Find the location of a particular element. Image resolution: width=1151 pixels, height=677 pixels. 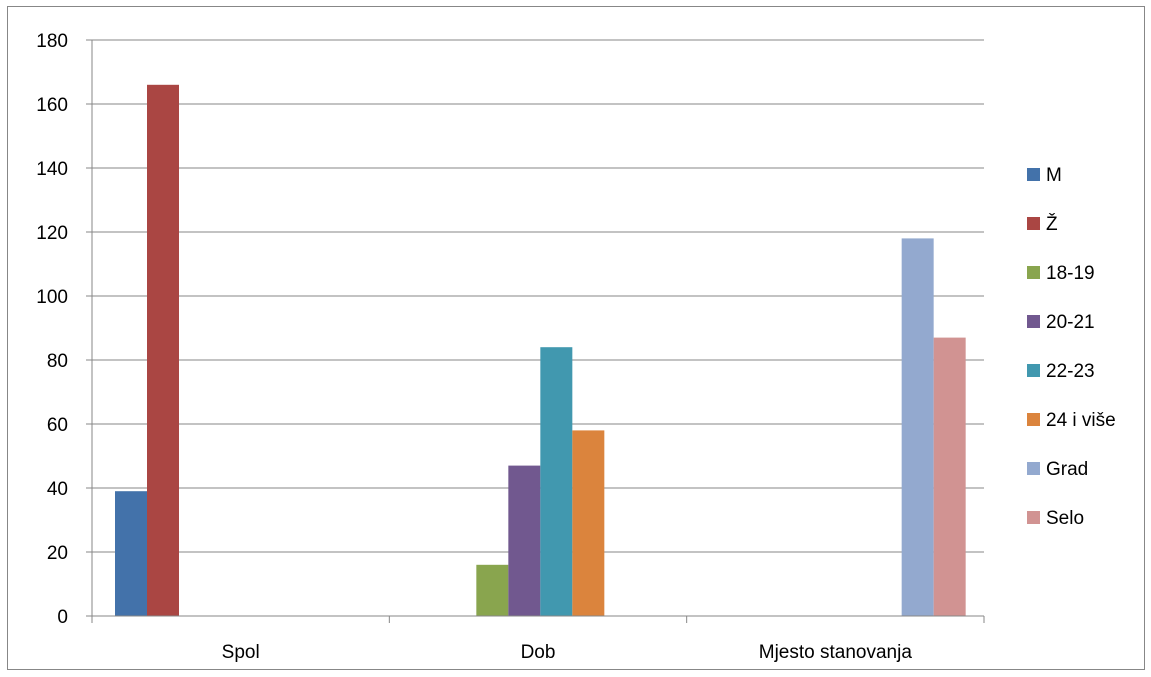

x-category-label: Spol is located at coordinates (241, 652).